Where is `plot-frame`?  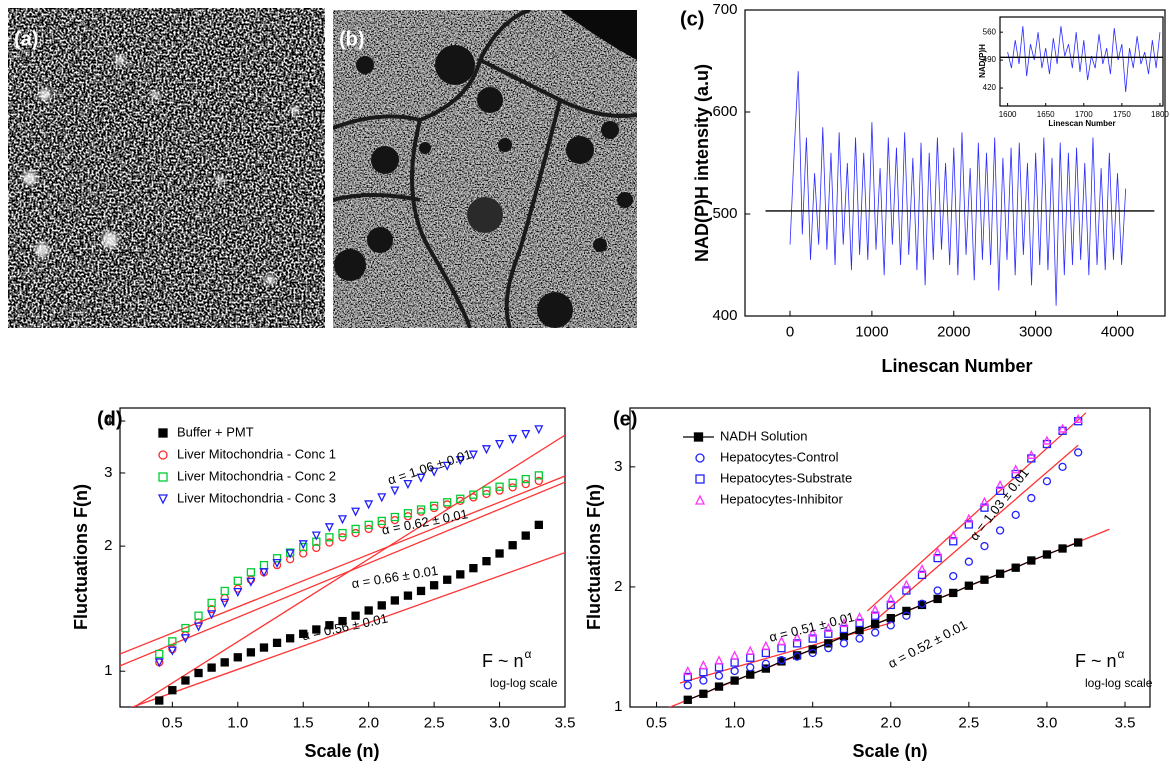 plot-frame is located at coordinates (342, 557).